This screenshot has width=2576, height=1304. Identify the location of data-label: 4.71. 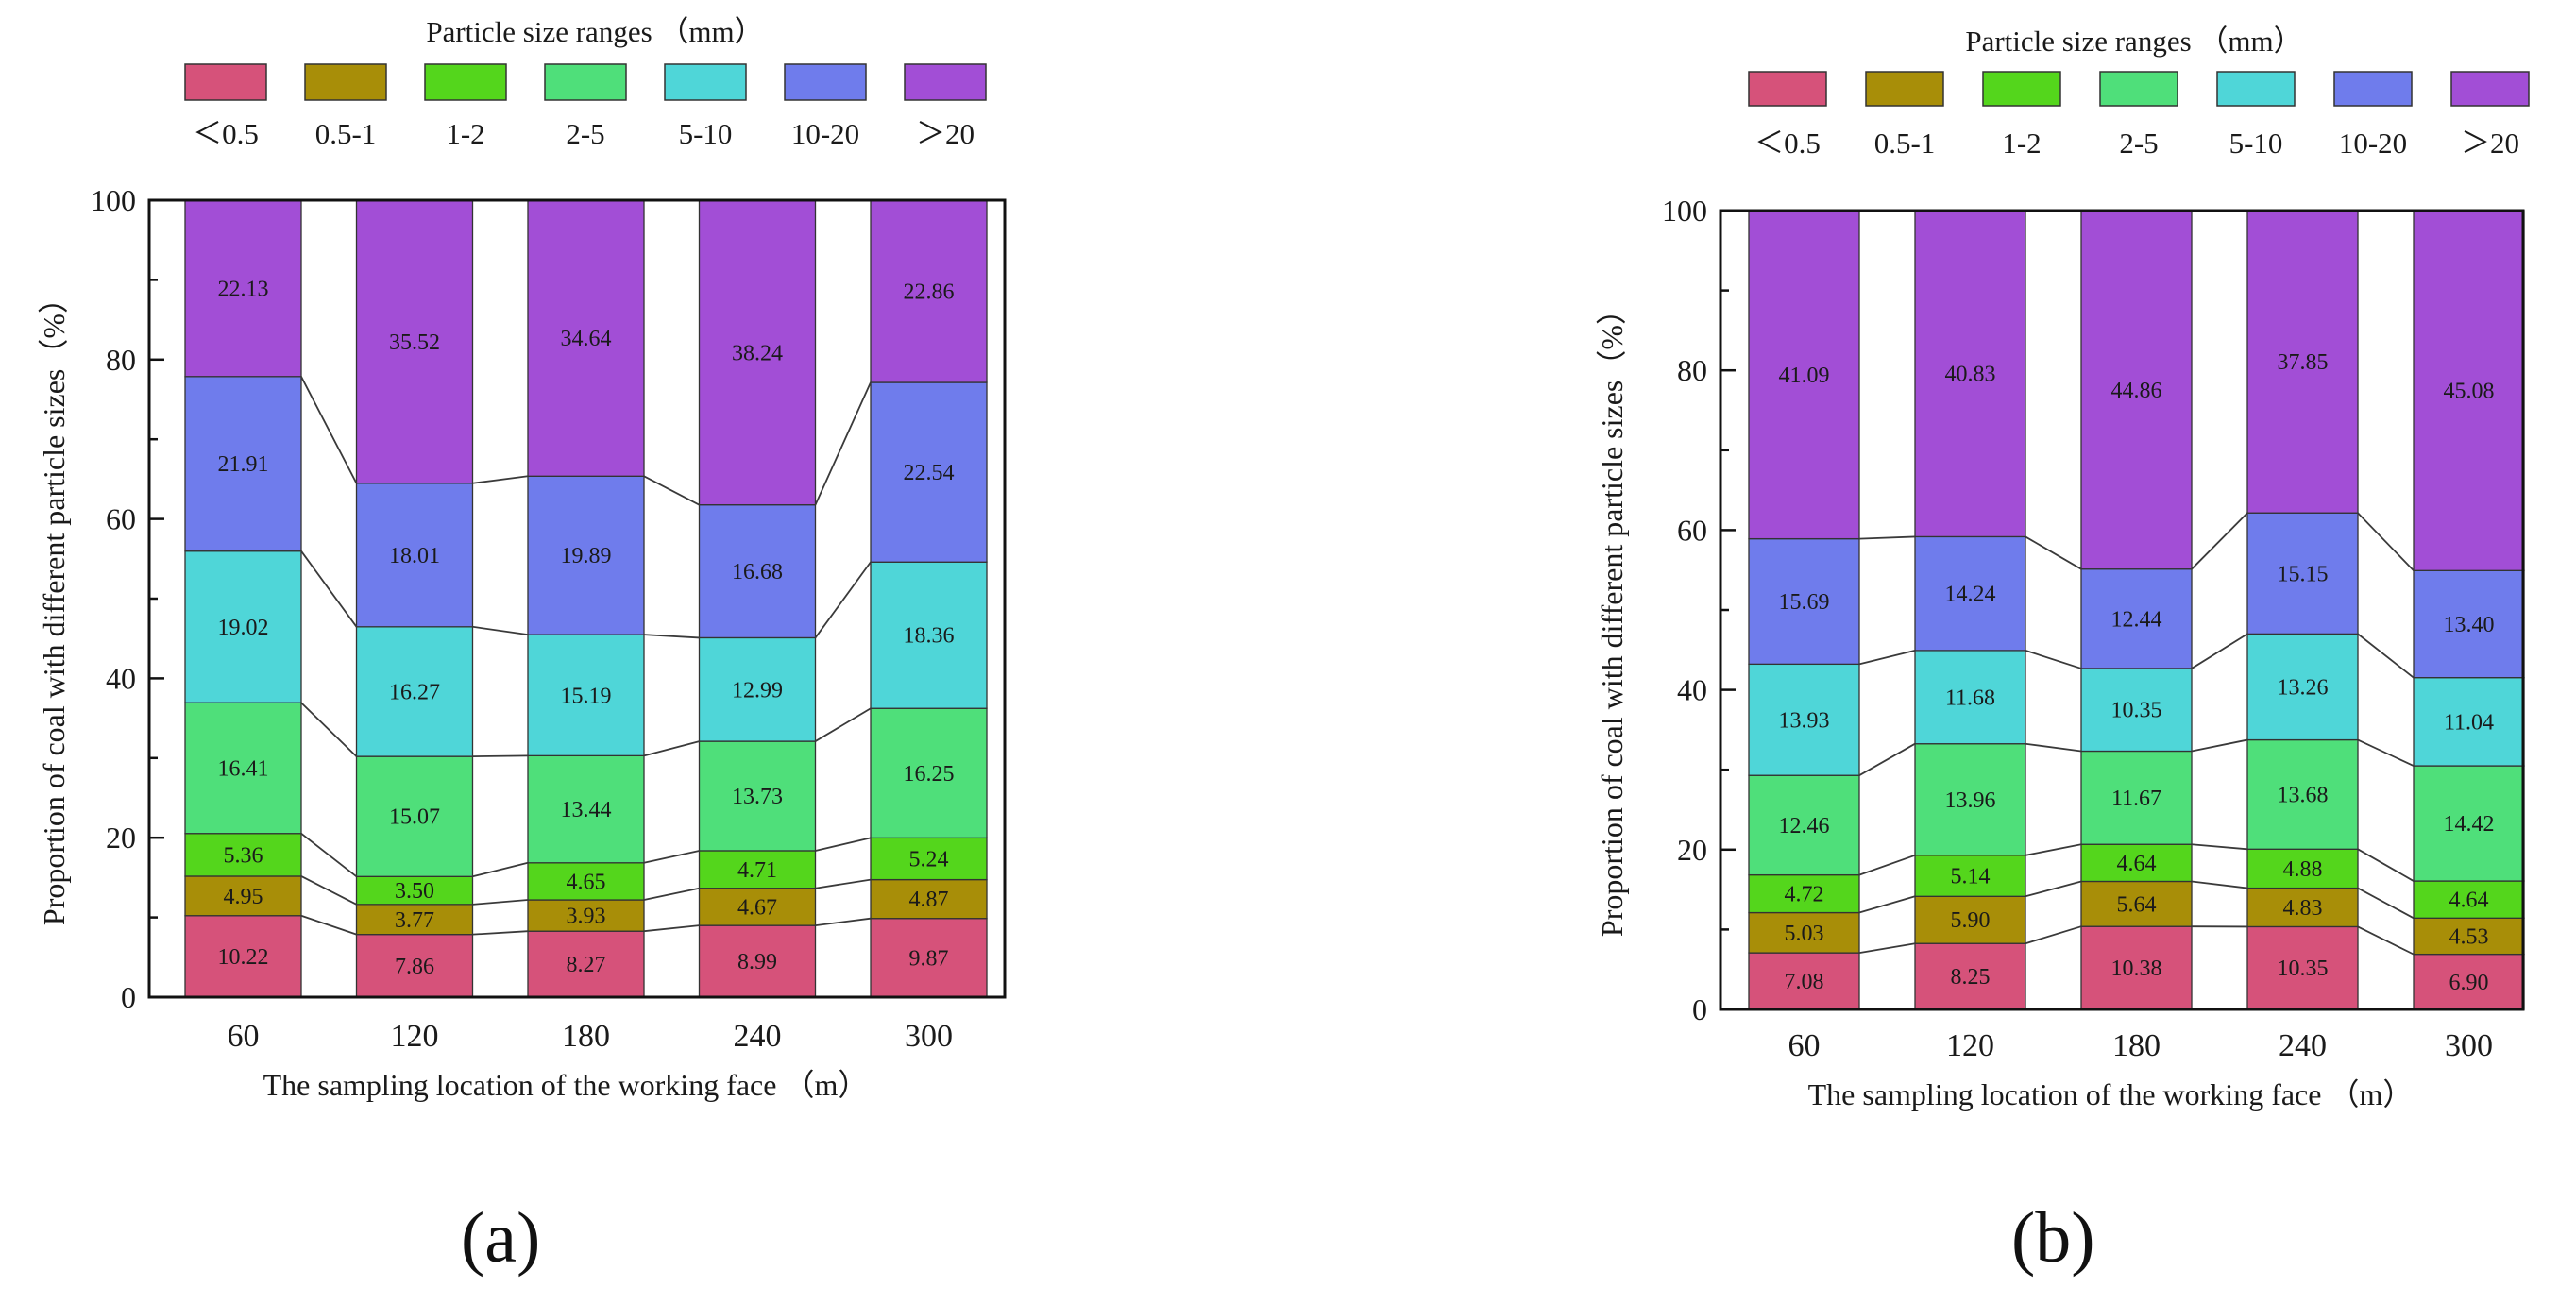
(757, 870).